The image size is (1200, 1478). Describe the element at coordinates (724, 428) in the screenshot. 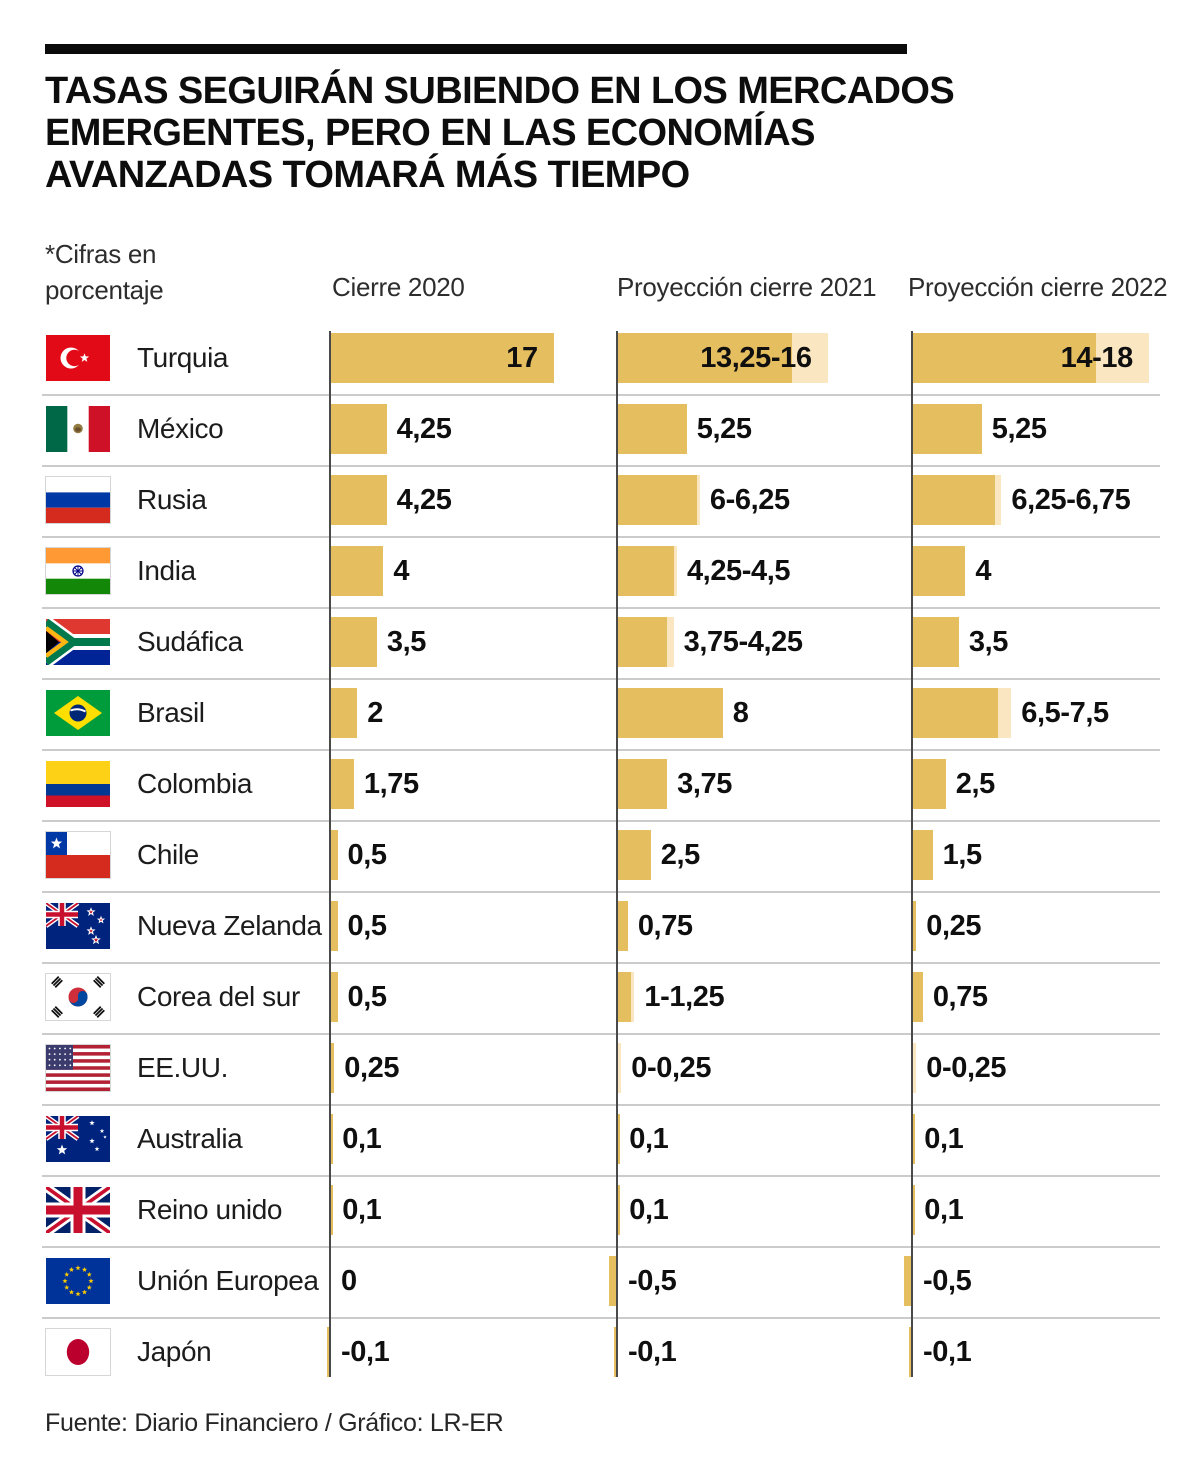

I see `value-label-mexico-col1: 5,25` at that location.